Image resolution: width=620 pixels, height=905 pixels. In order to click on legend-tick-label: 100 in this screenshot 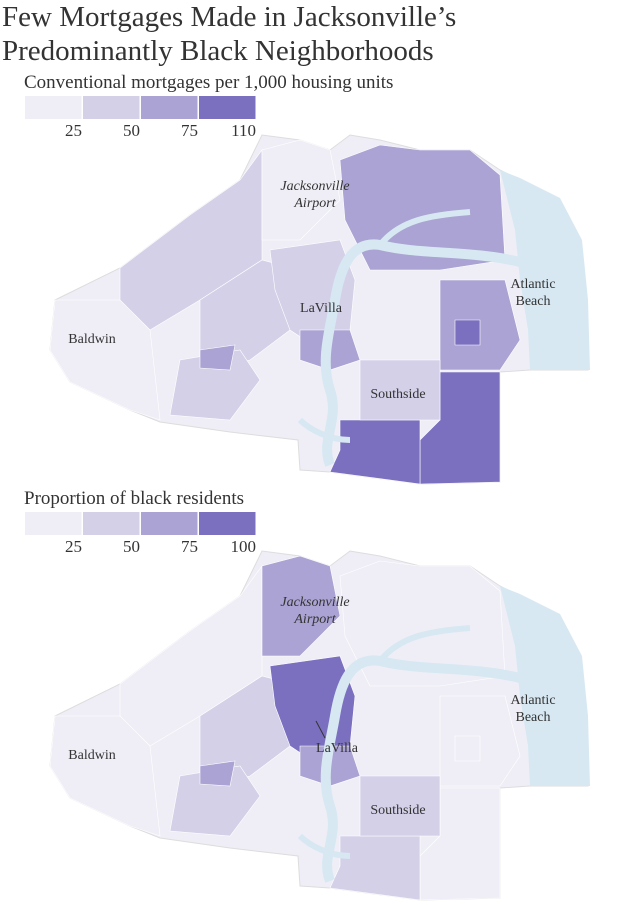, I will do `click(244, 546)`.